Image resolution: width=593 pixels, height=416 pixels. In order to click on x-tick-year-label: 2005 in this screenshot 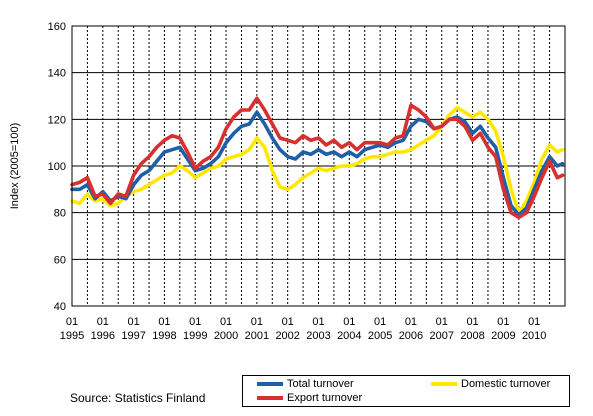, I will do `click(380, 336)`.